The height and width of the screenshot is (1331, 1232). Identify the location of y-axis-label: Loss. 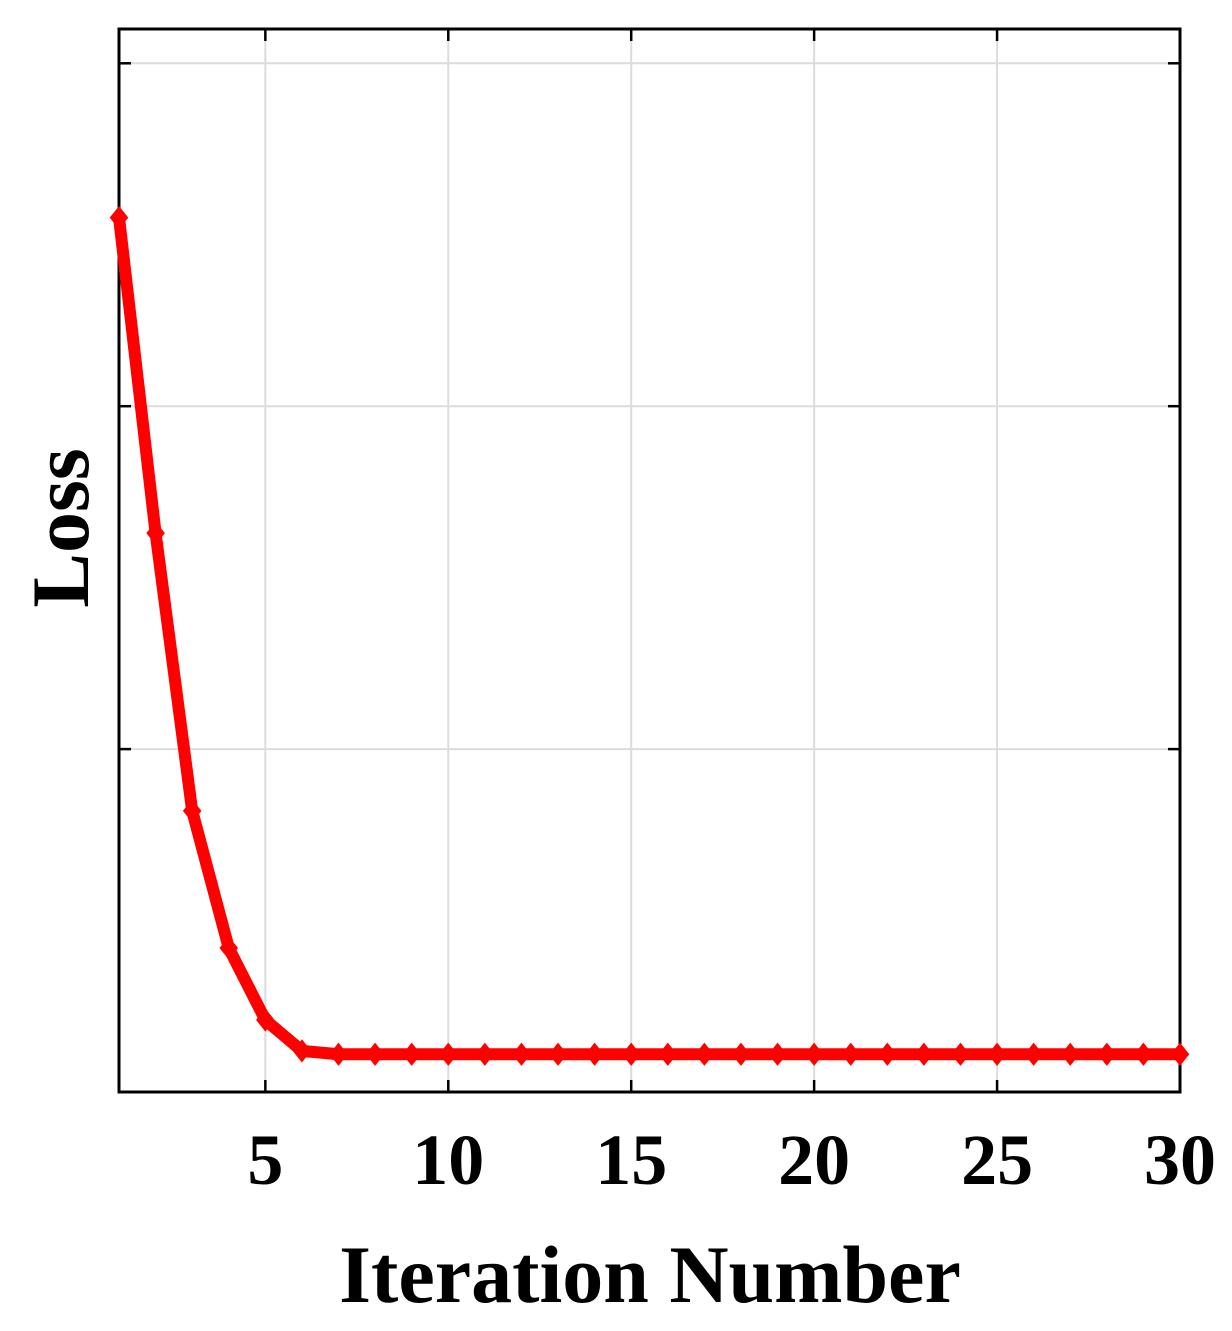
(60, 528).